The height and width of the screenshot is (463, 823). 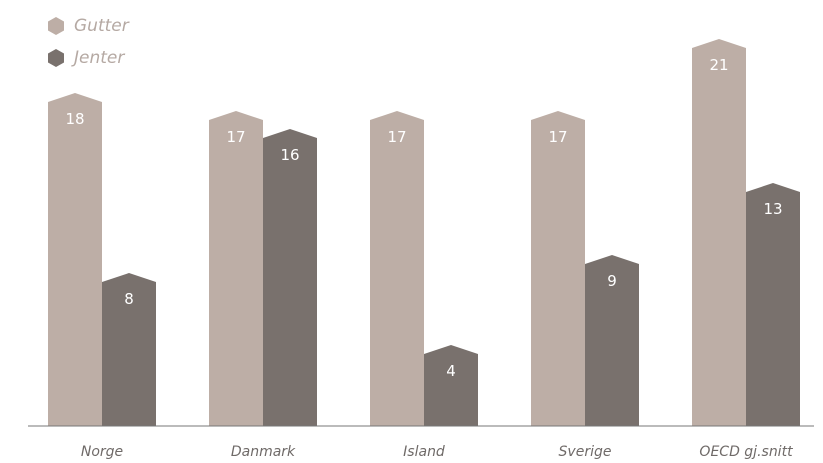 What do you see at coordinates (719, 232) in the screenshot?
I see `bar-gutter-oecd-gj-snitt` at bounding box center [719, 232].